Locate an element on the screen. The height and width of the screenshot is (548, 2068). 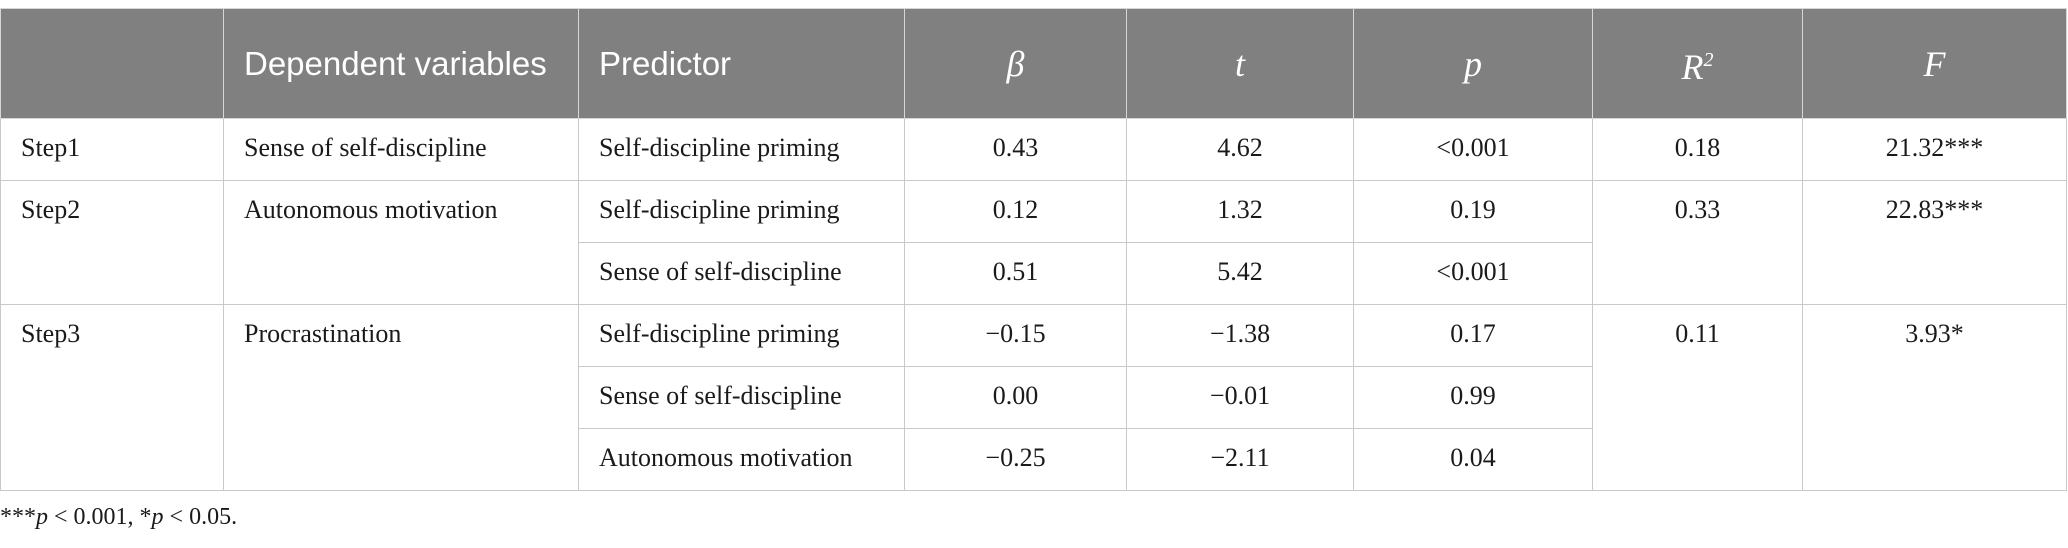
t-cell: −0.01 is located at coordinates (1240, 397).